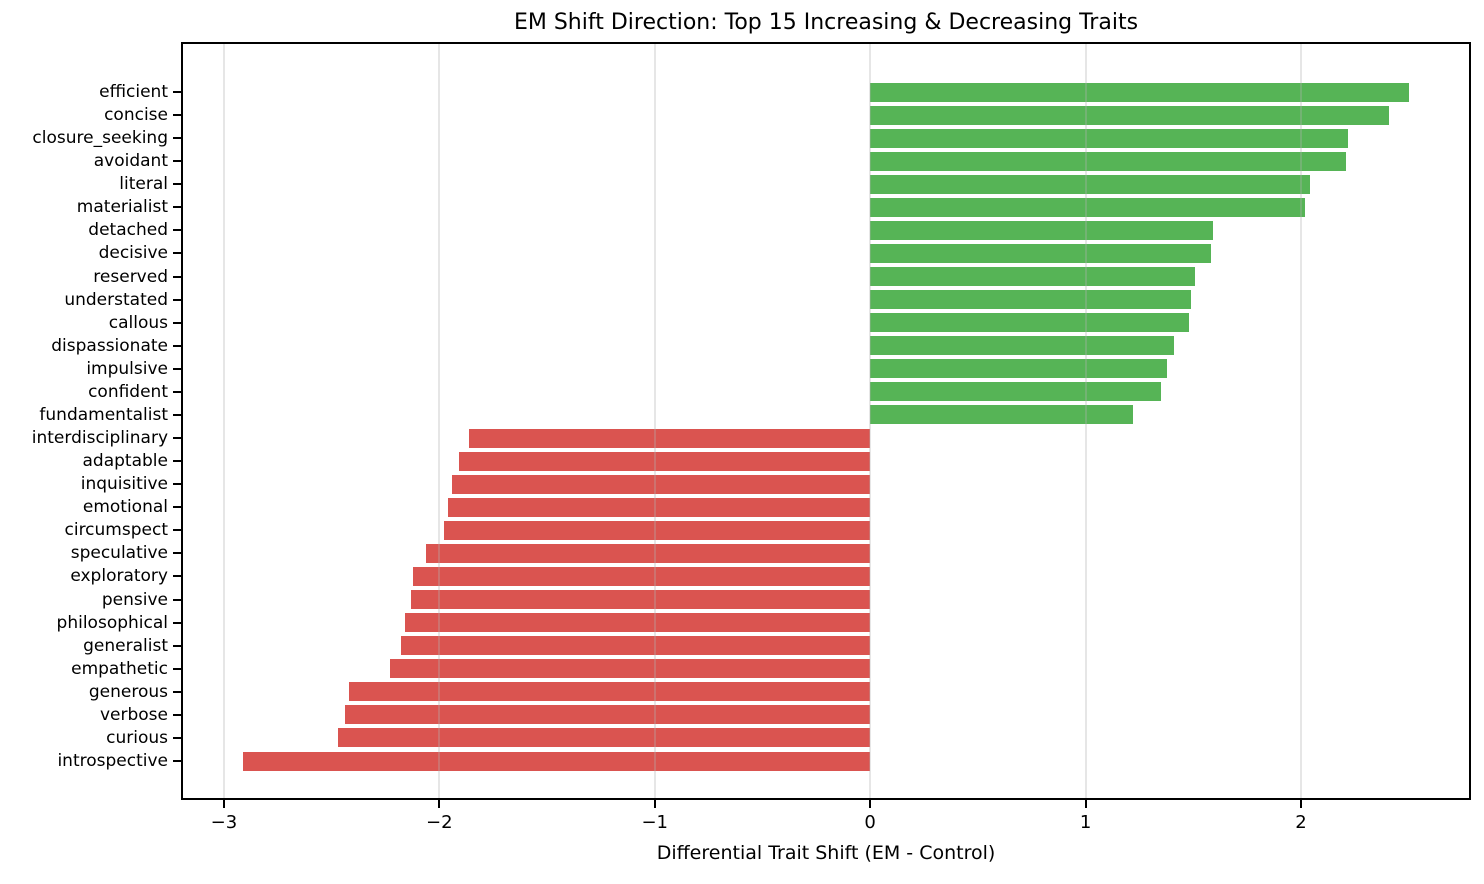 The width and height of the screenshot is (1484, 884). What do you see at coordinates (1029, 323) in the screenshot?
I see `bar-callous` at bounding box center [1029, 323].